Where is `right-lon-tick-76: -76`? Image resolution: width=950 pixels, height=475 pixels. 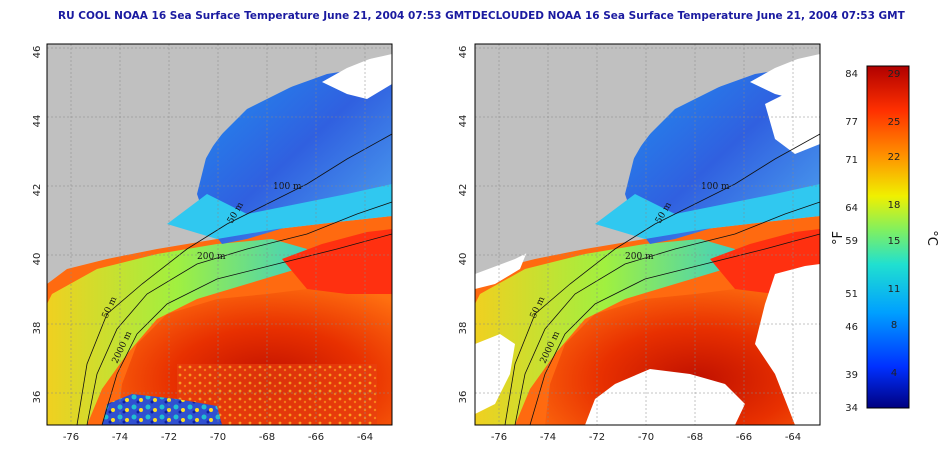
right-lon-tick-76: -76 is located at coordinates (499, 437).